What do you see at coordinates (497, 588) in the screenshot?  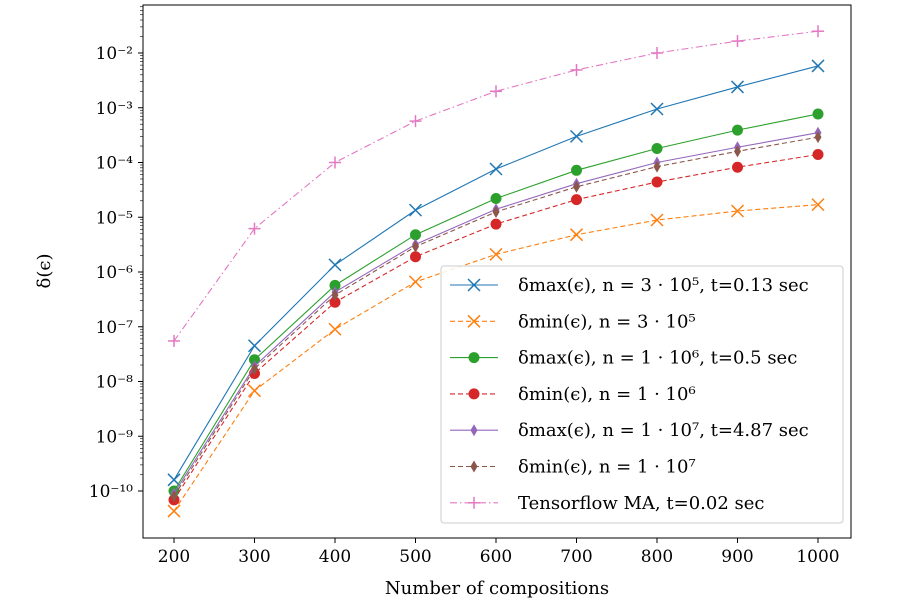 I see `x-axis-label: Number of compositions` at bounding box center [497, 588].